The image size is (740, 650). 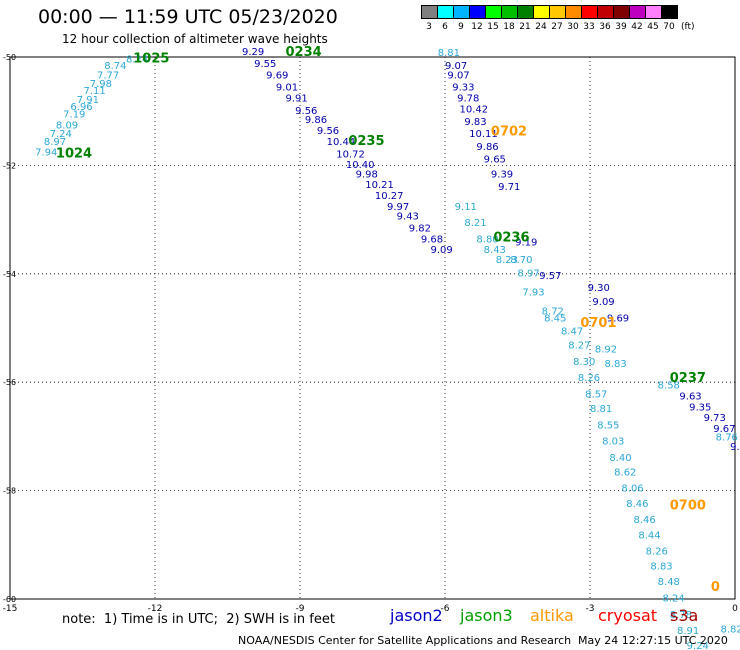 I want to click on swh-value: 8.23, so click(x=507, y=260).